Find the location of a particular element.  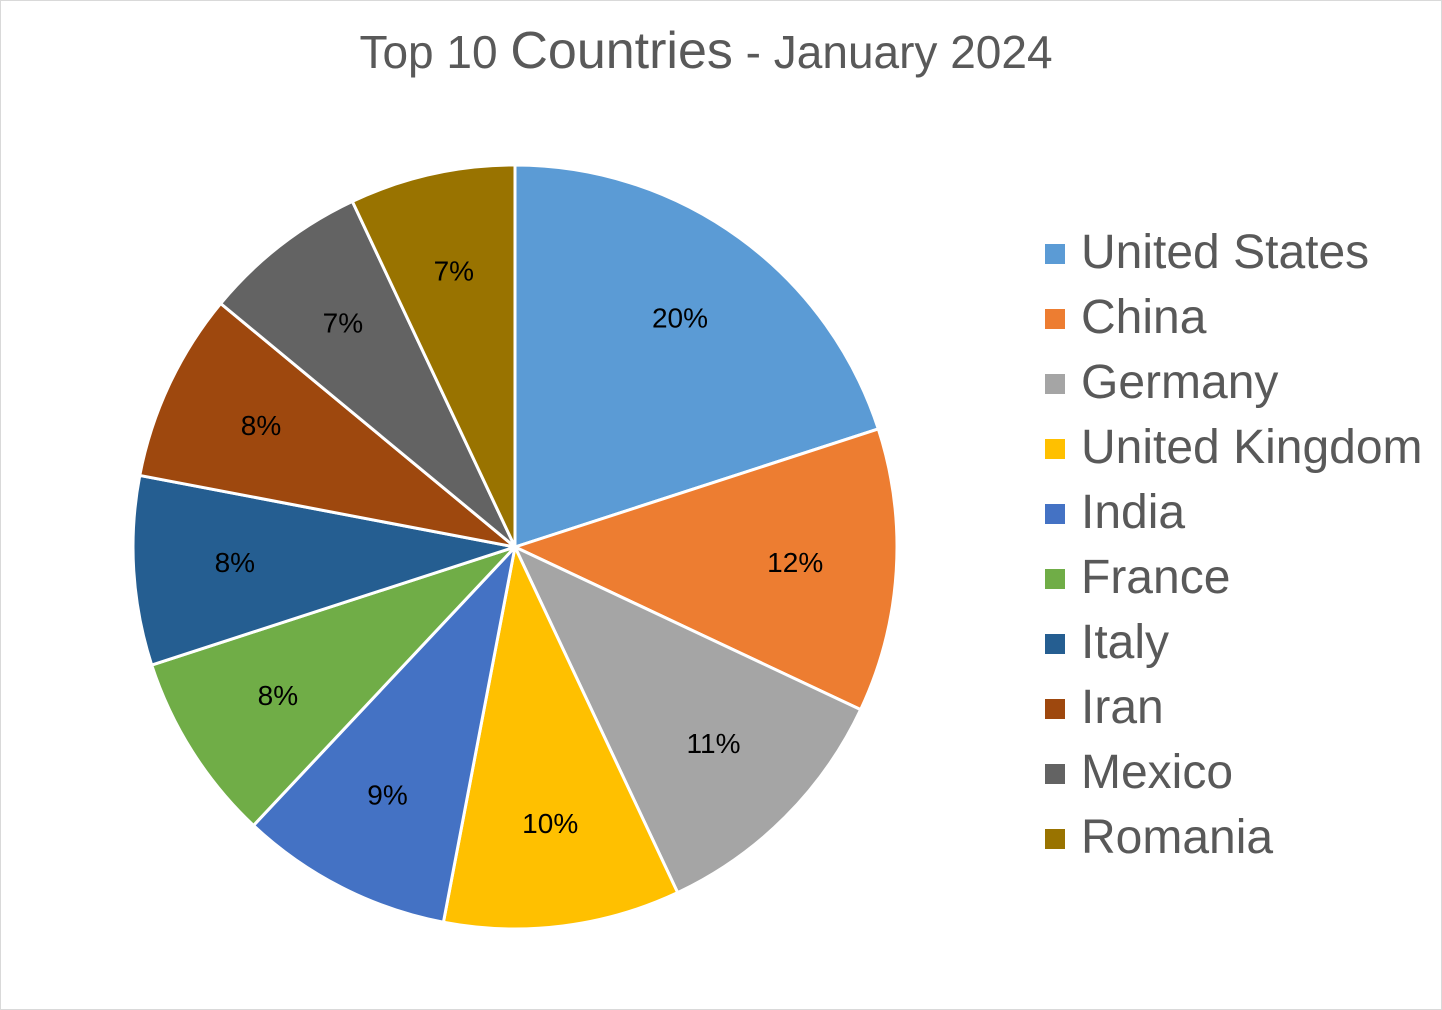

legend-item-germany: Germany is located at coordinates (1240, 383).